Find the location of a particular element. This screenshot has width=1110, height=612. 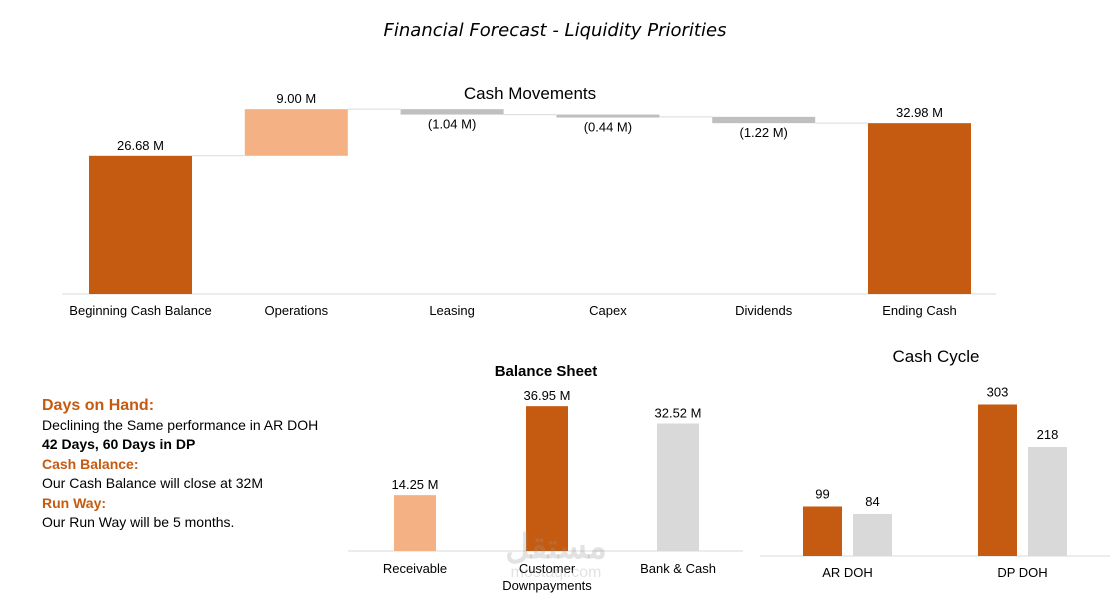

balance-sheet-data-label: 36.95 M is located at coordinates (547, 395).